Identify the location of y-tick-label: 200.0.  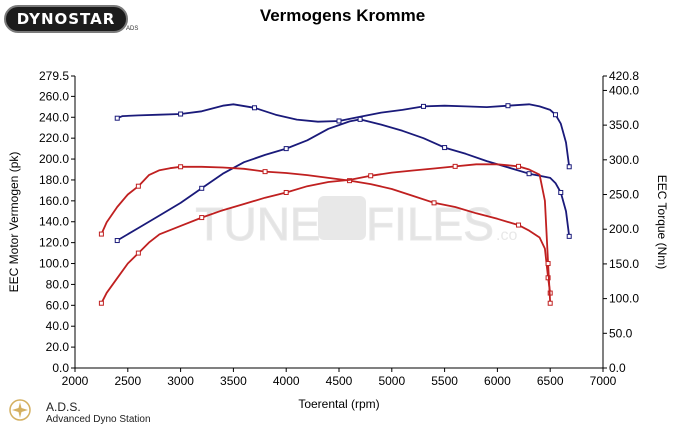
(54, 159).